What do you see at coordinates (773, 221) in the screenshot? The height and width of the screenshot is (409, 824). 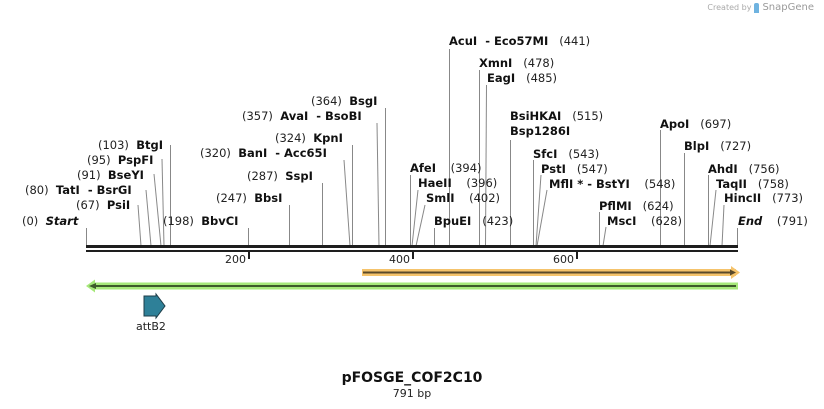 I see `site-label-end: End (791)` at bounding box center [773, 221].